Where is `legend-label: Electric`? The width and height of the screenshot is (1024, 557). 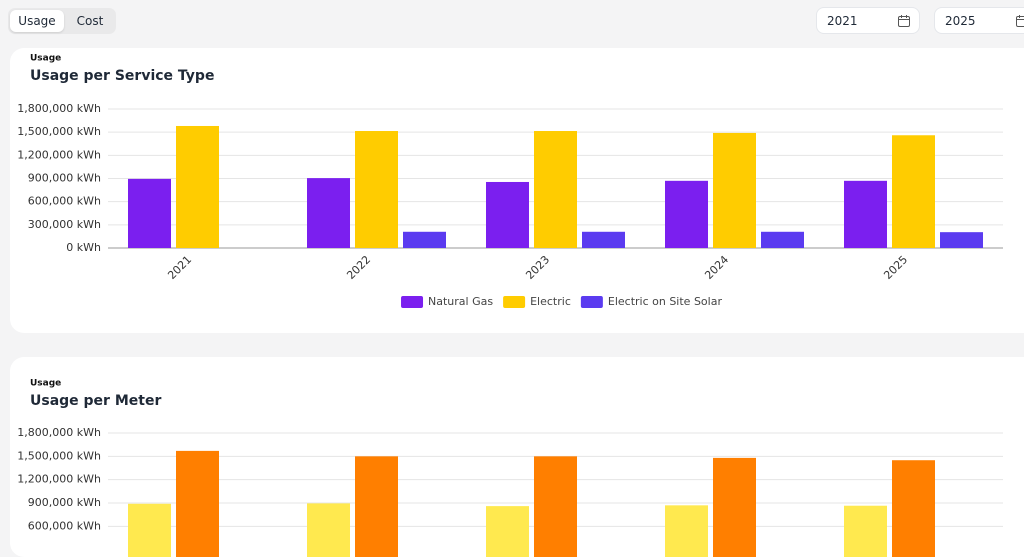
legend-label: Electric is located at coordinates (550, 301).